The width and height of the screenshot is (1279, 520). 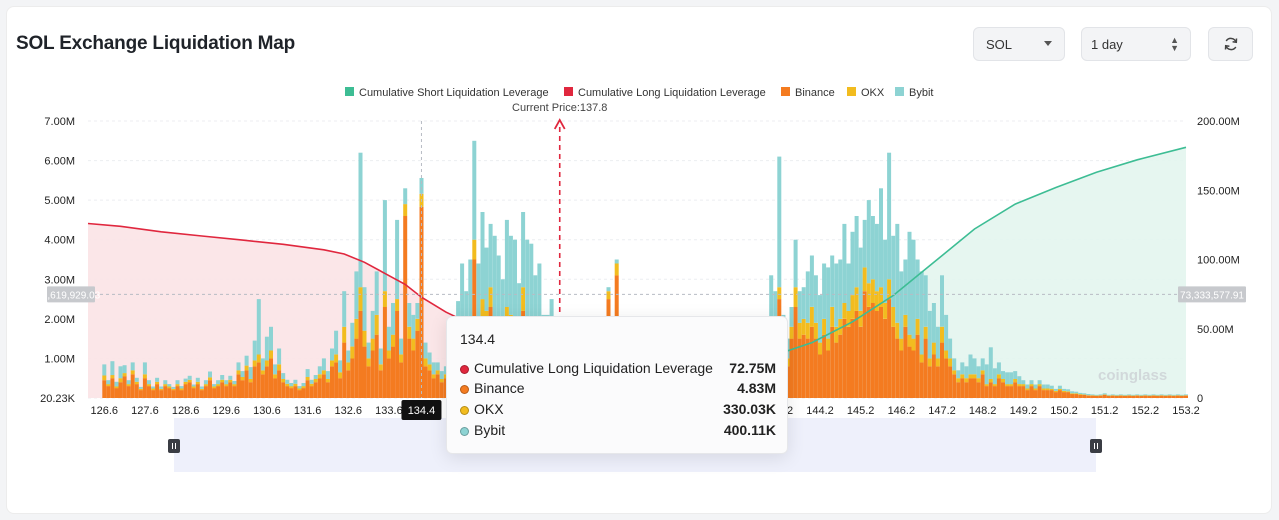 I want to click on symbol-select: SOL, so click(x=1019, y=44).